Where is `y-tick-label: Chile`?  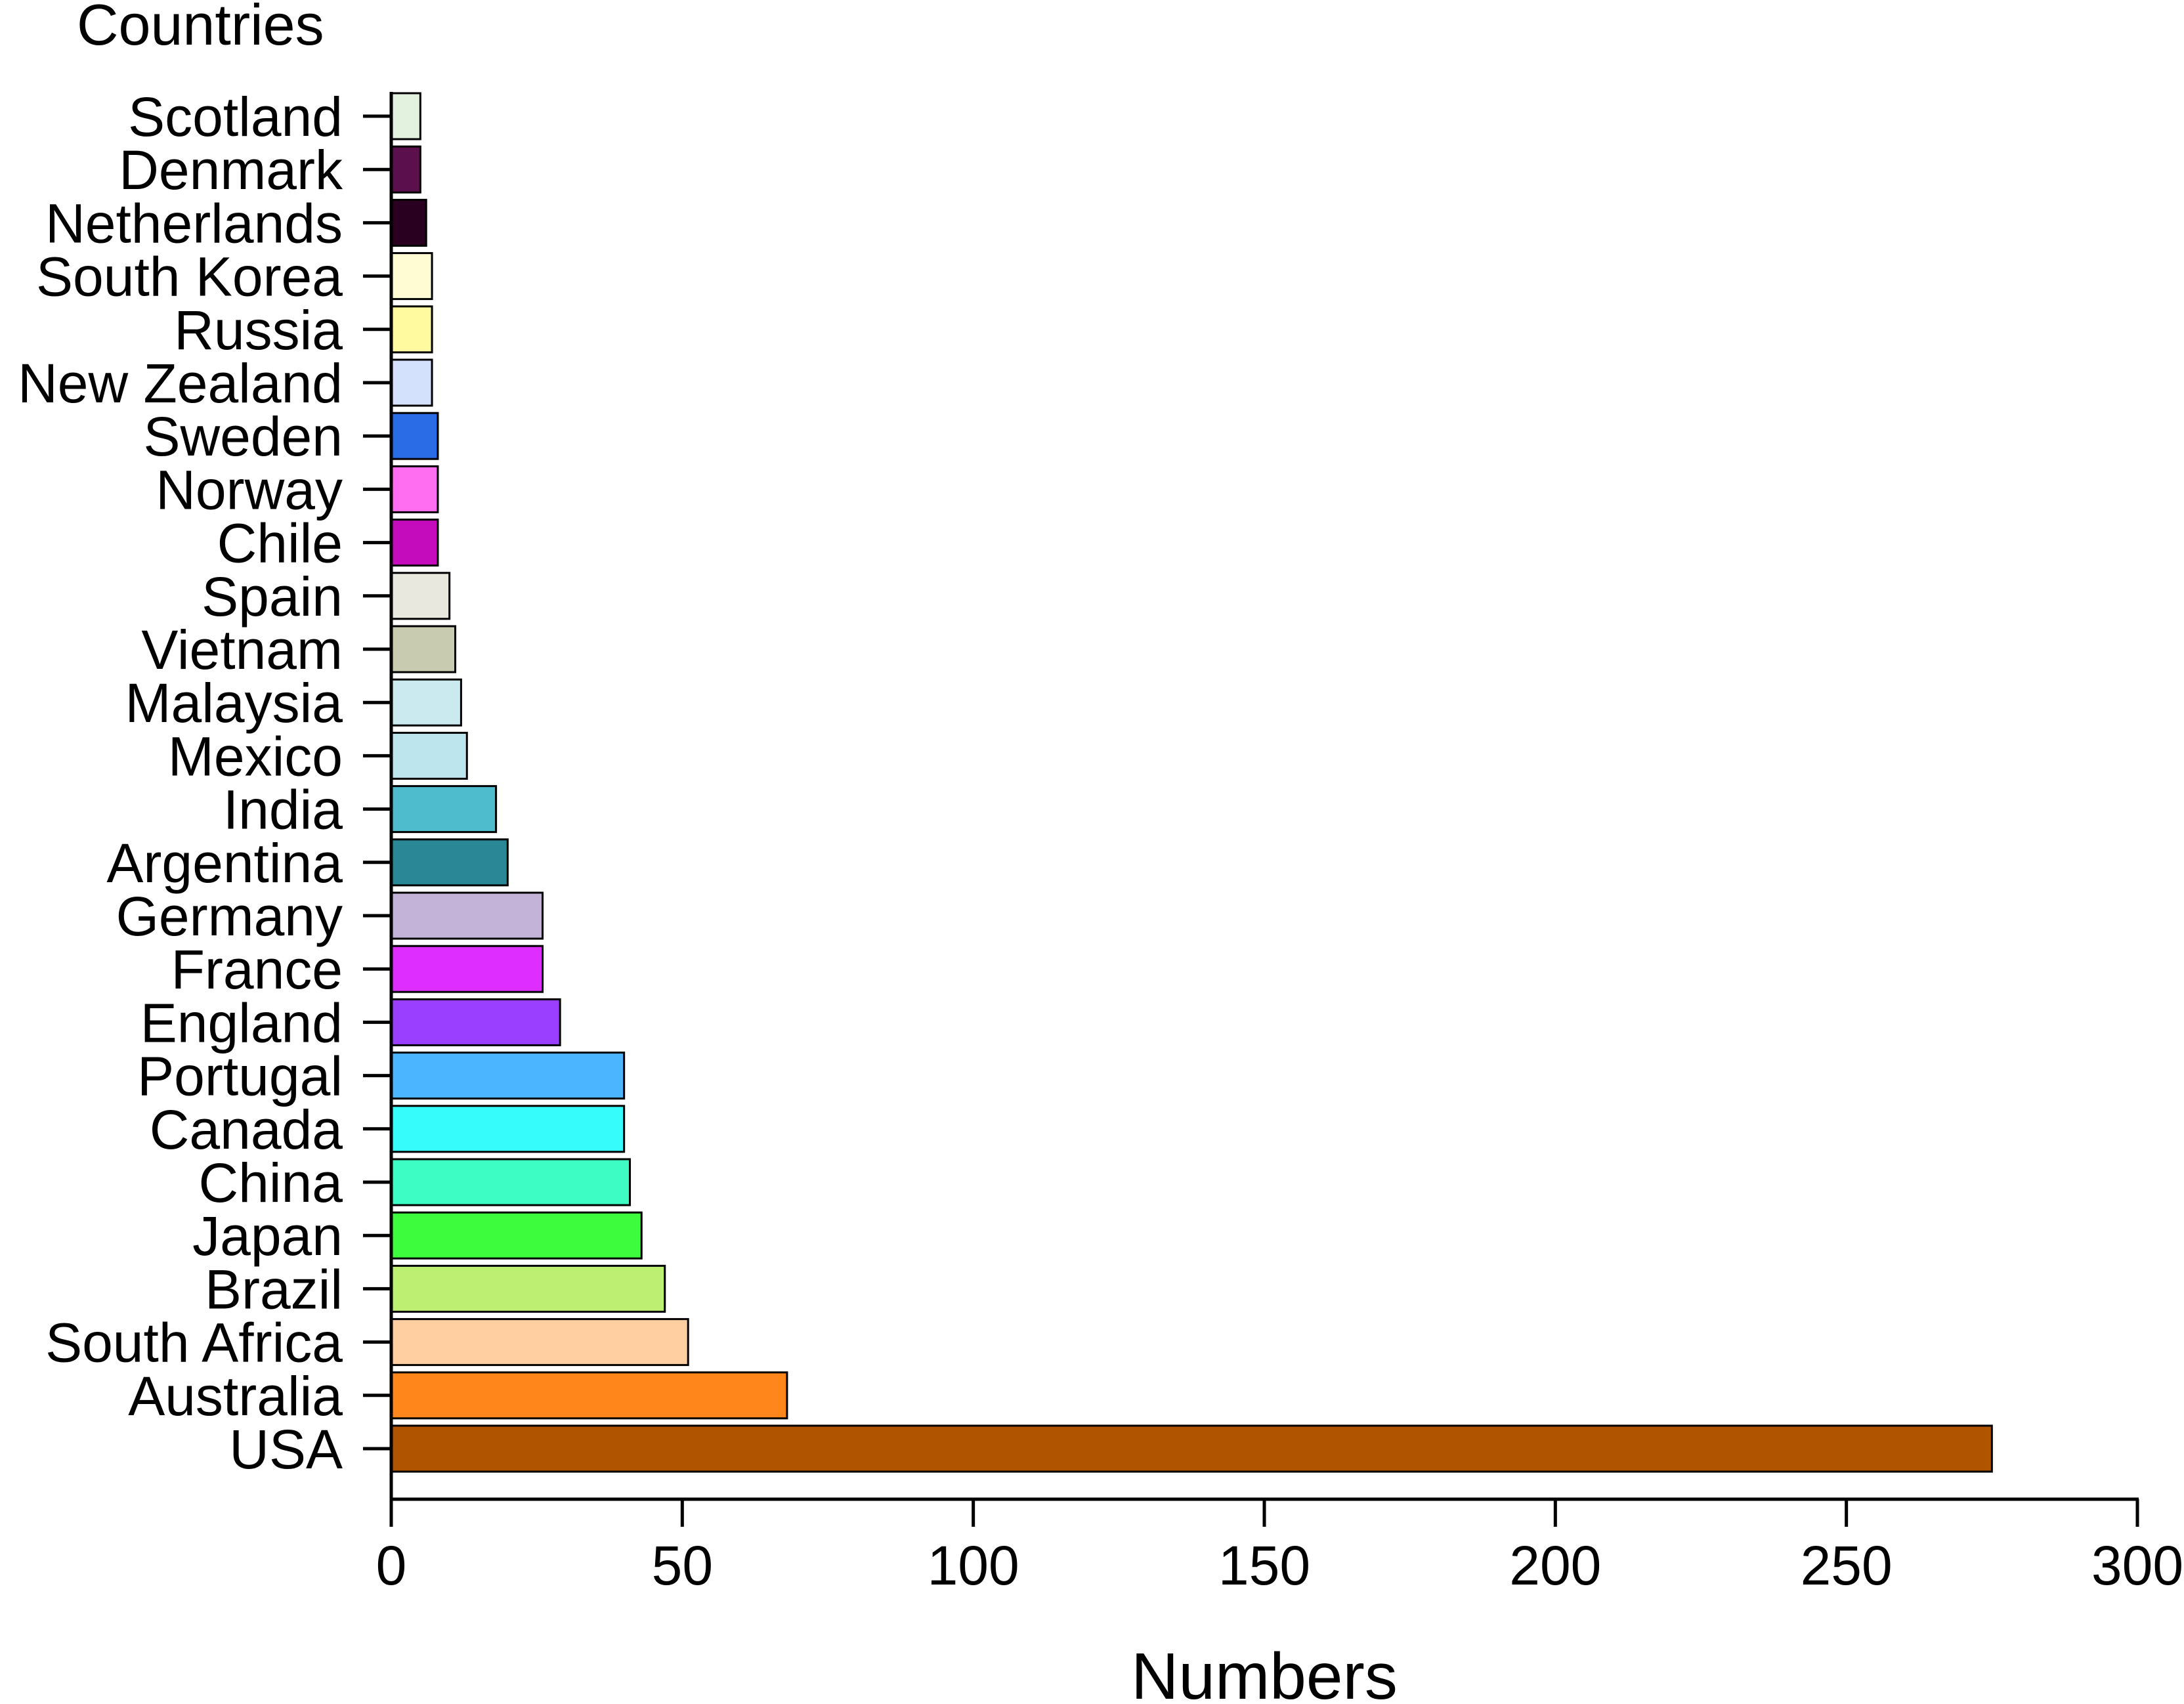 y-tick-label: Chile is located at coordinates (280, 543).